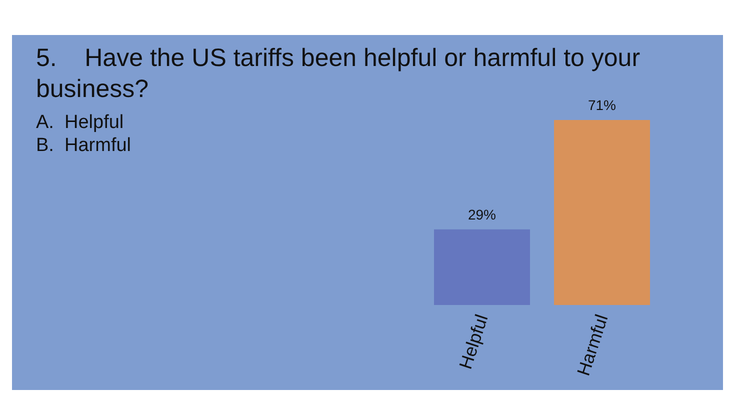 The image size is (735, 400). What do you see at coordinates (473, 342) in the screenshot?
I see `x-tick-label: Helpful` at bounding box center [473, 342].